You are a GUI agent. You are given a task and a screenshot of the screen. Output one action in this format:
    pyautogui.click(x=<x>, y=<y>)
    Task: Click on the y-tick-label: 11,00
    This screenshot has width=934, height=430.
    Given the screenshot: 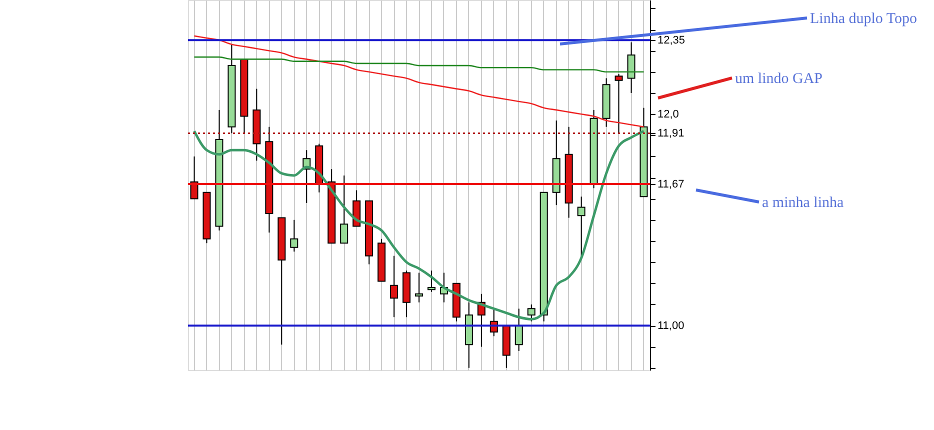 What is the action you would take?
    pyautogui.click(x=671, y=326)
    